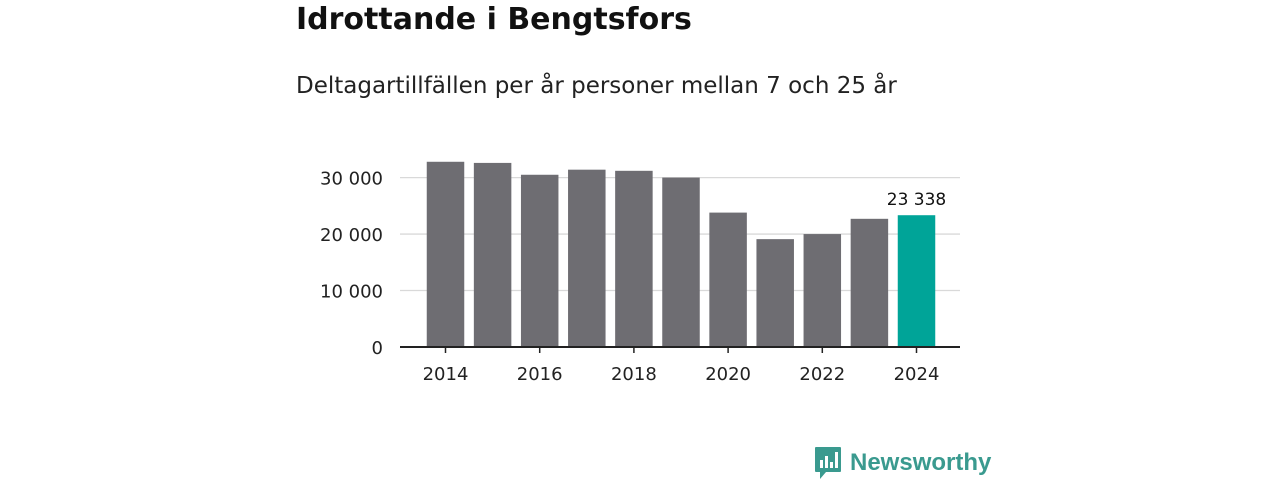 The height and width of the screenshot is (480, 1280). Describe the element at coordinates (828, 463) in the screenshot. I see `newsworthy-logo-icon` at that location.